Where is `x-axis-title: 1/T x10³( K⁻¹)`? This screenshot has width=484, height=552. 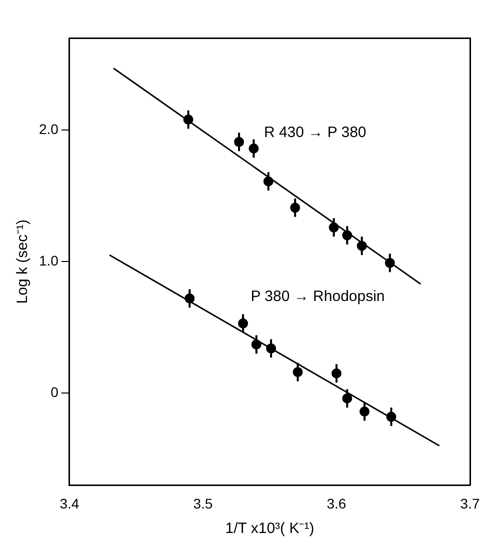
x-axis-title: 1/T x10³( K⁻¹) is located at coordinates (269, 529).